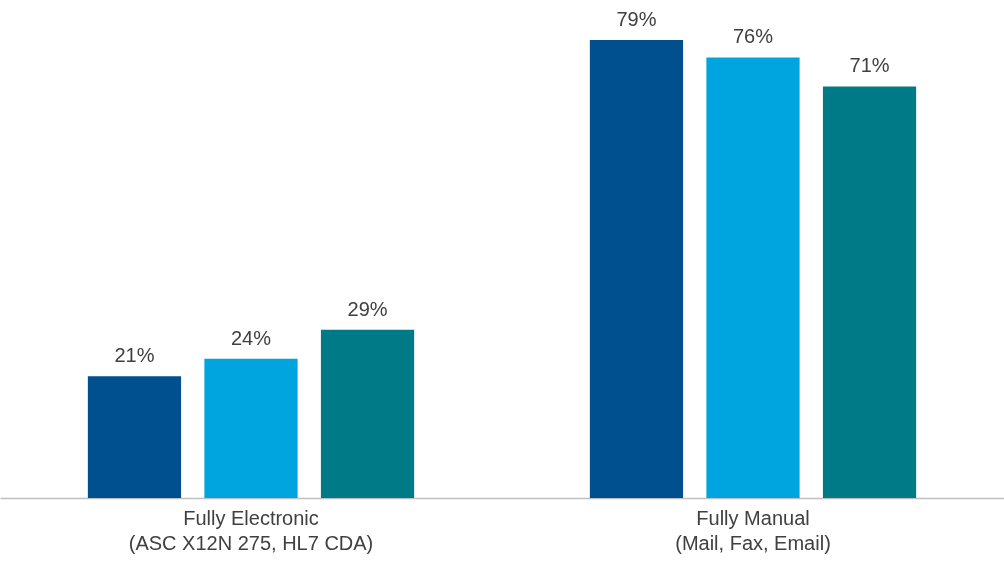 This screenshot has height=573, width=1004. What do you see at coordinates (869, 65) in the screenshot?
I see `data-label: 71%` at bounding box center [869, 65].